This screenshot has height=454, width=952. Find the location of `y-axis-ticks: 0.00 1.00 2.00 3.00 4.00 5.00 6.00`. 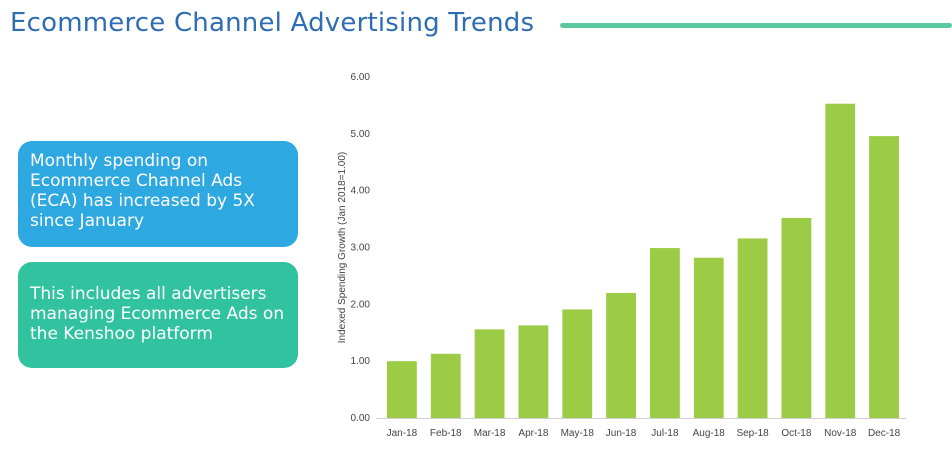

y-axis-ticks: 0.00 1.00 2.00 3.00 4.00 5.00 6.00 is located at coordinates (361, 248).